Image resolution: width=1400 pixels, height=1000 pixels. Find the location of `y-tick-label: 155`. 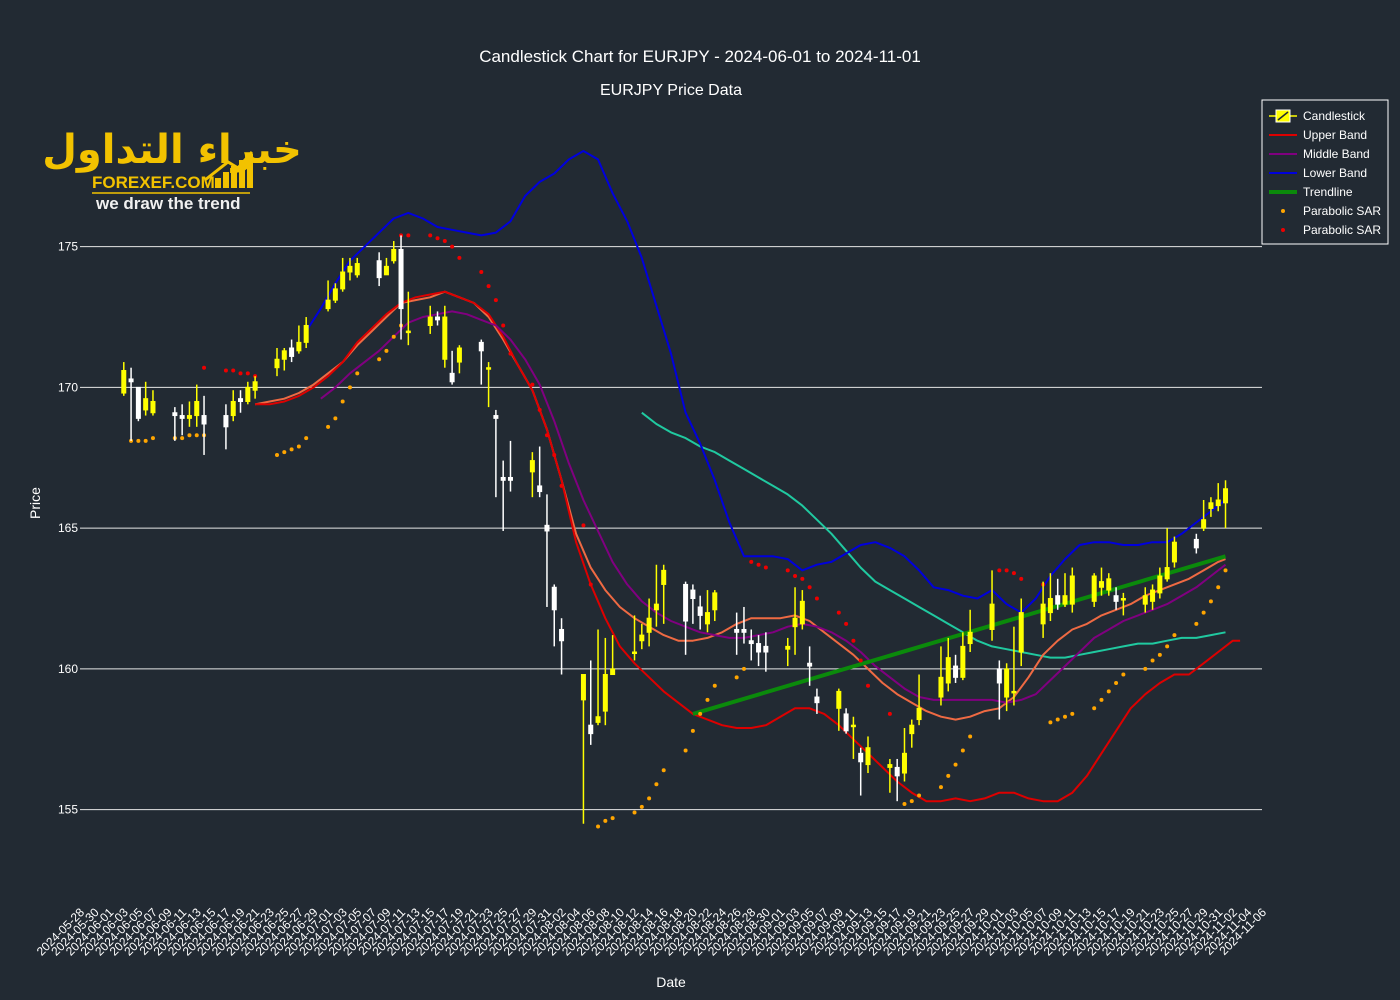

y-tick-label: 155 is located at coordinates (68, 810).